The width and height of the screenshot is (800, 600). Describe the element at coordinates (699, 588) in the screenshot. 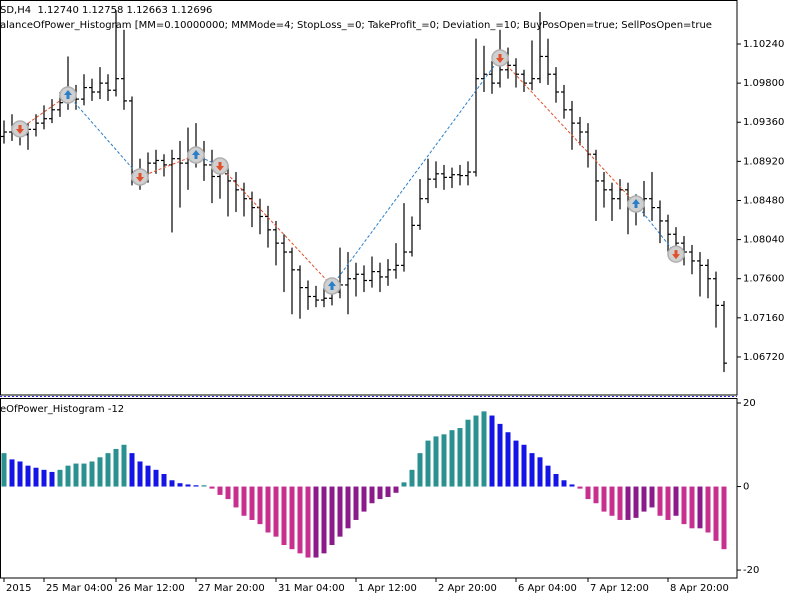

I see `x-tick-label: 8 Apr 20:00` at that location.